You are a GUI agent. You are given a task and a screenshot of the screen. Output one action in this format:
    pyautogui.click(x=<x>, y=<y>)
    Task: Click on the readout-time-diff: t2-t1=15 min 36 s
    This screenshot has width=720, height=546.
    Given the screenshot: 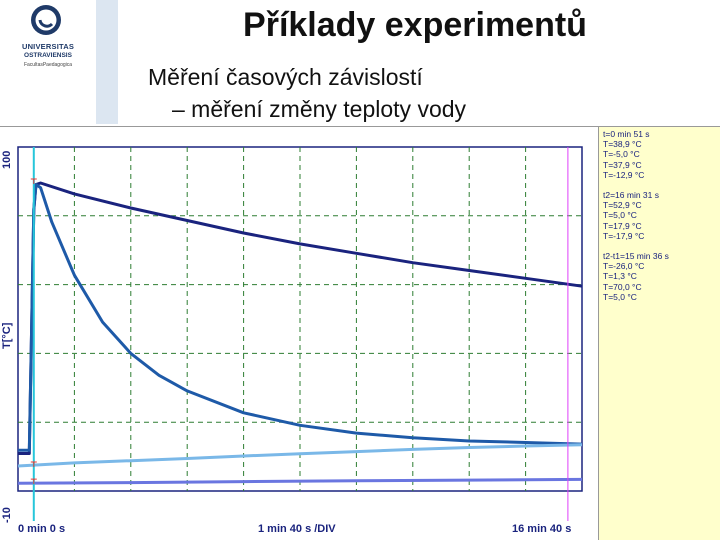 What is the action you would take?
    pyautogui.click(x=636, y=256)
    